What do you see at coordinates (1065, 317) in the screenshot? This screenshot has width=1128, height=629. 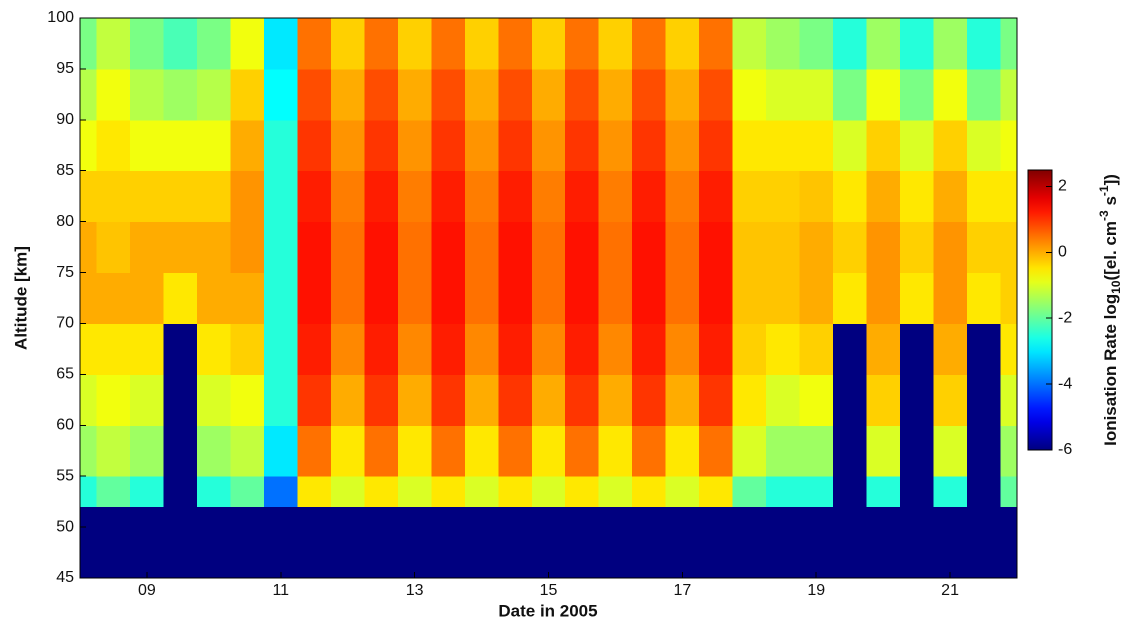 I see `colorbar-tick-label: -2` at bounding box center [1065, 317].